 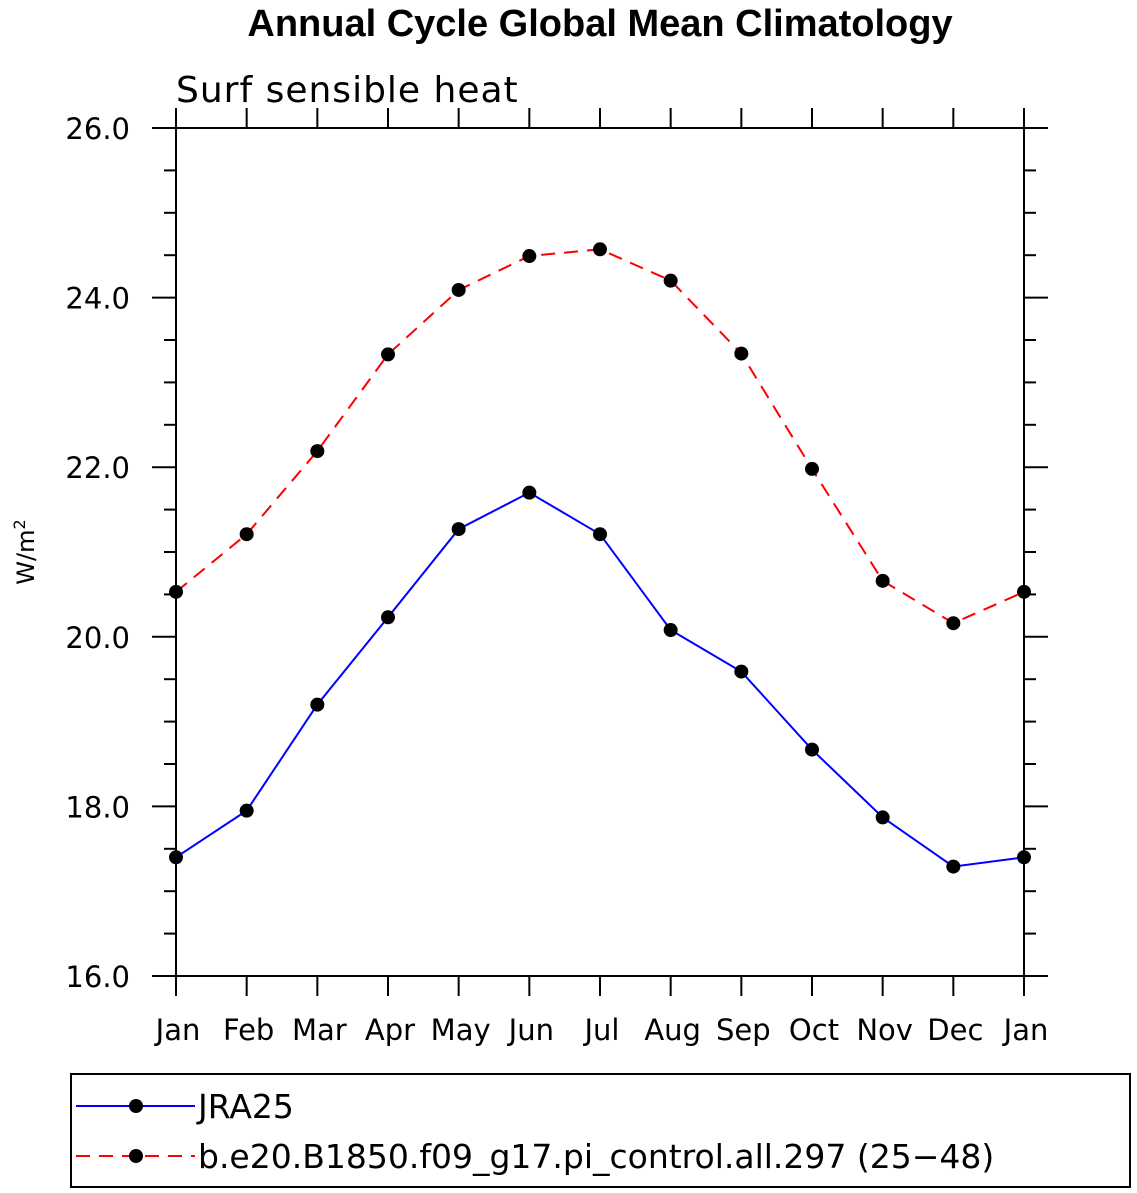 I want to click on chart-subtitle: Surf sensible heat, so click(x=347, y=90).